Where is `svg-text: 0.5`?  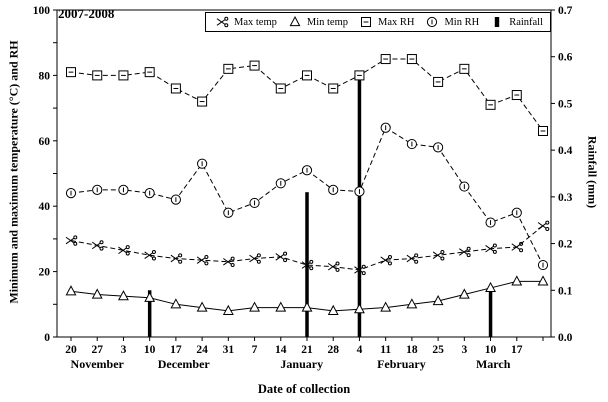 svg-text: 0.5 is located at coordinates (565, 104).